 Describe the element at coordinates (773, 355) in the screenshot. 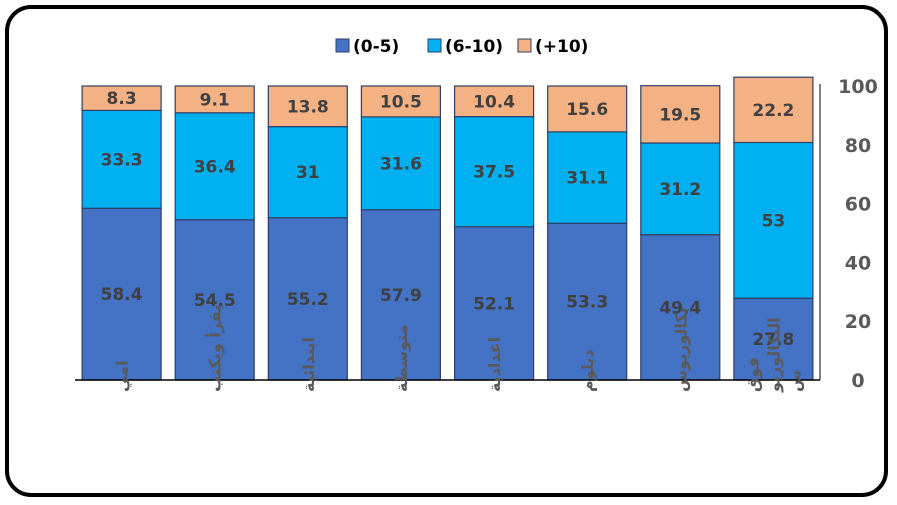

I see `x-category-label: البكالوريو` at that location.